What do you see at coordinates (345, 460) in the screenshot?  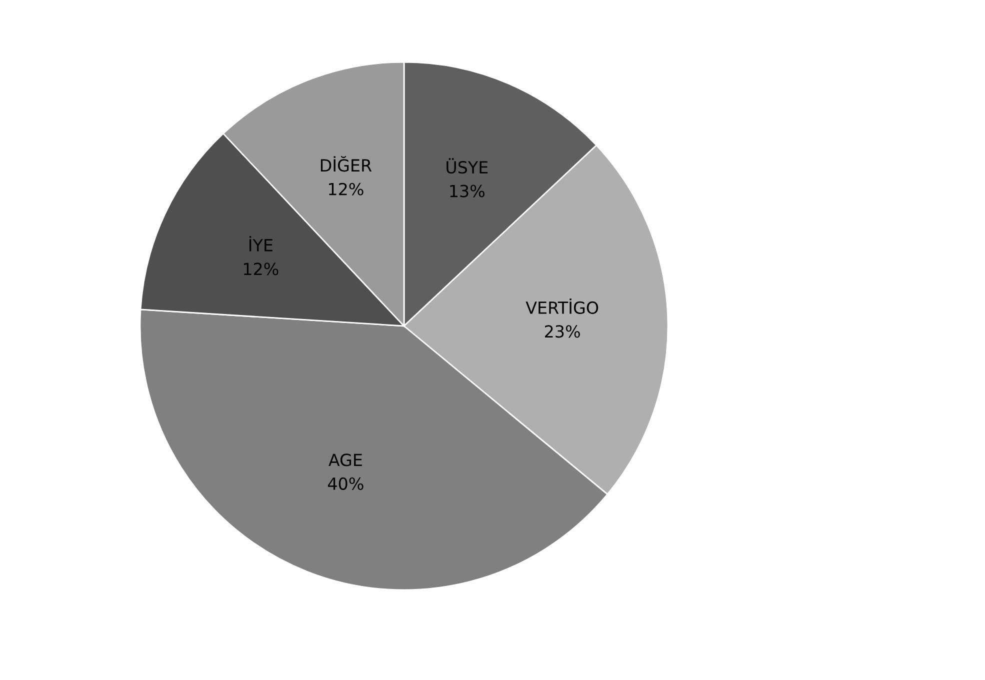 I see `slice-label: AGE` at bounding box center [345, 460].